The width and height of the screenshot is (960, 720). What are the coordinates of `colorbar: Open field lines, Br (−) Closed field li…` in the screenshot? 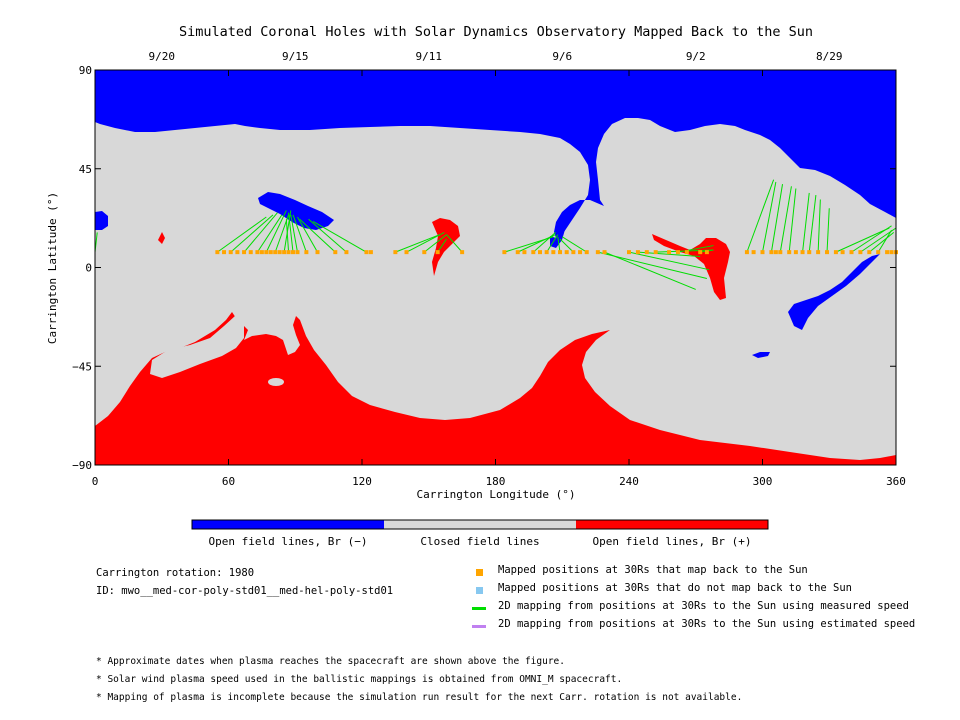 It's located at (480, 533).